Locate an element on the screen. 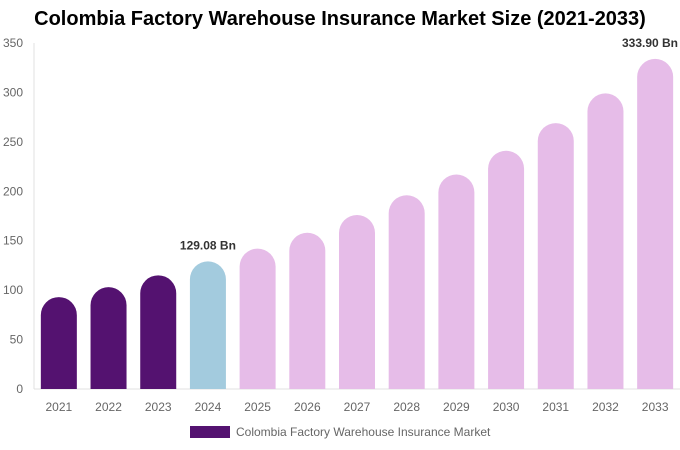  x-tick-label: 2033 is located at coordinates (655, 407).